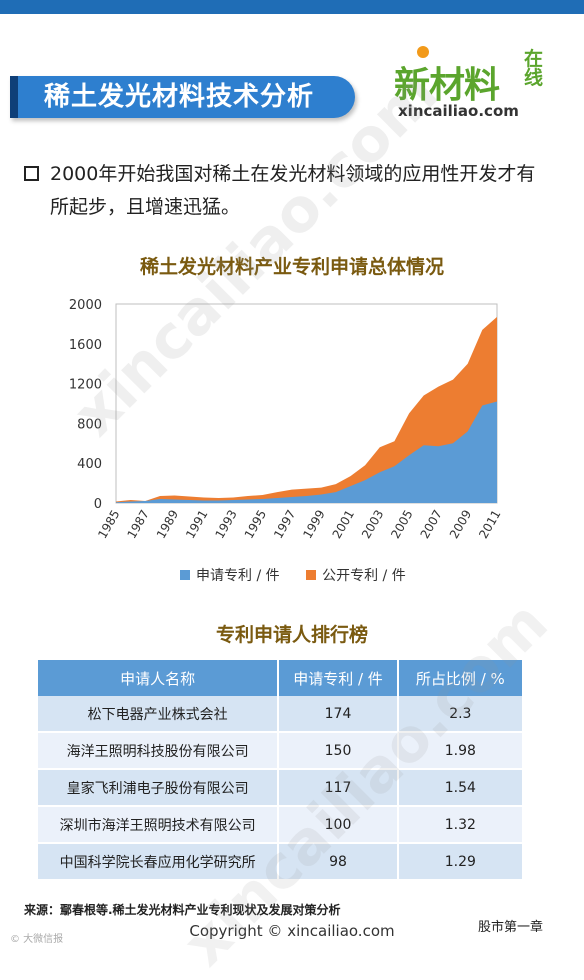  Describe the element at coordinates (293, 190) in the screenshot. I see `intro-paragraph: 2000年开始我国对稀土在发光材料领域的应用性开发才有所起步，且增速迅猛。` at that location.